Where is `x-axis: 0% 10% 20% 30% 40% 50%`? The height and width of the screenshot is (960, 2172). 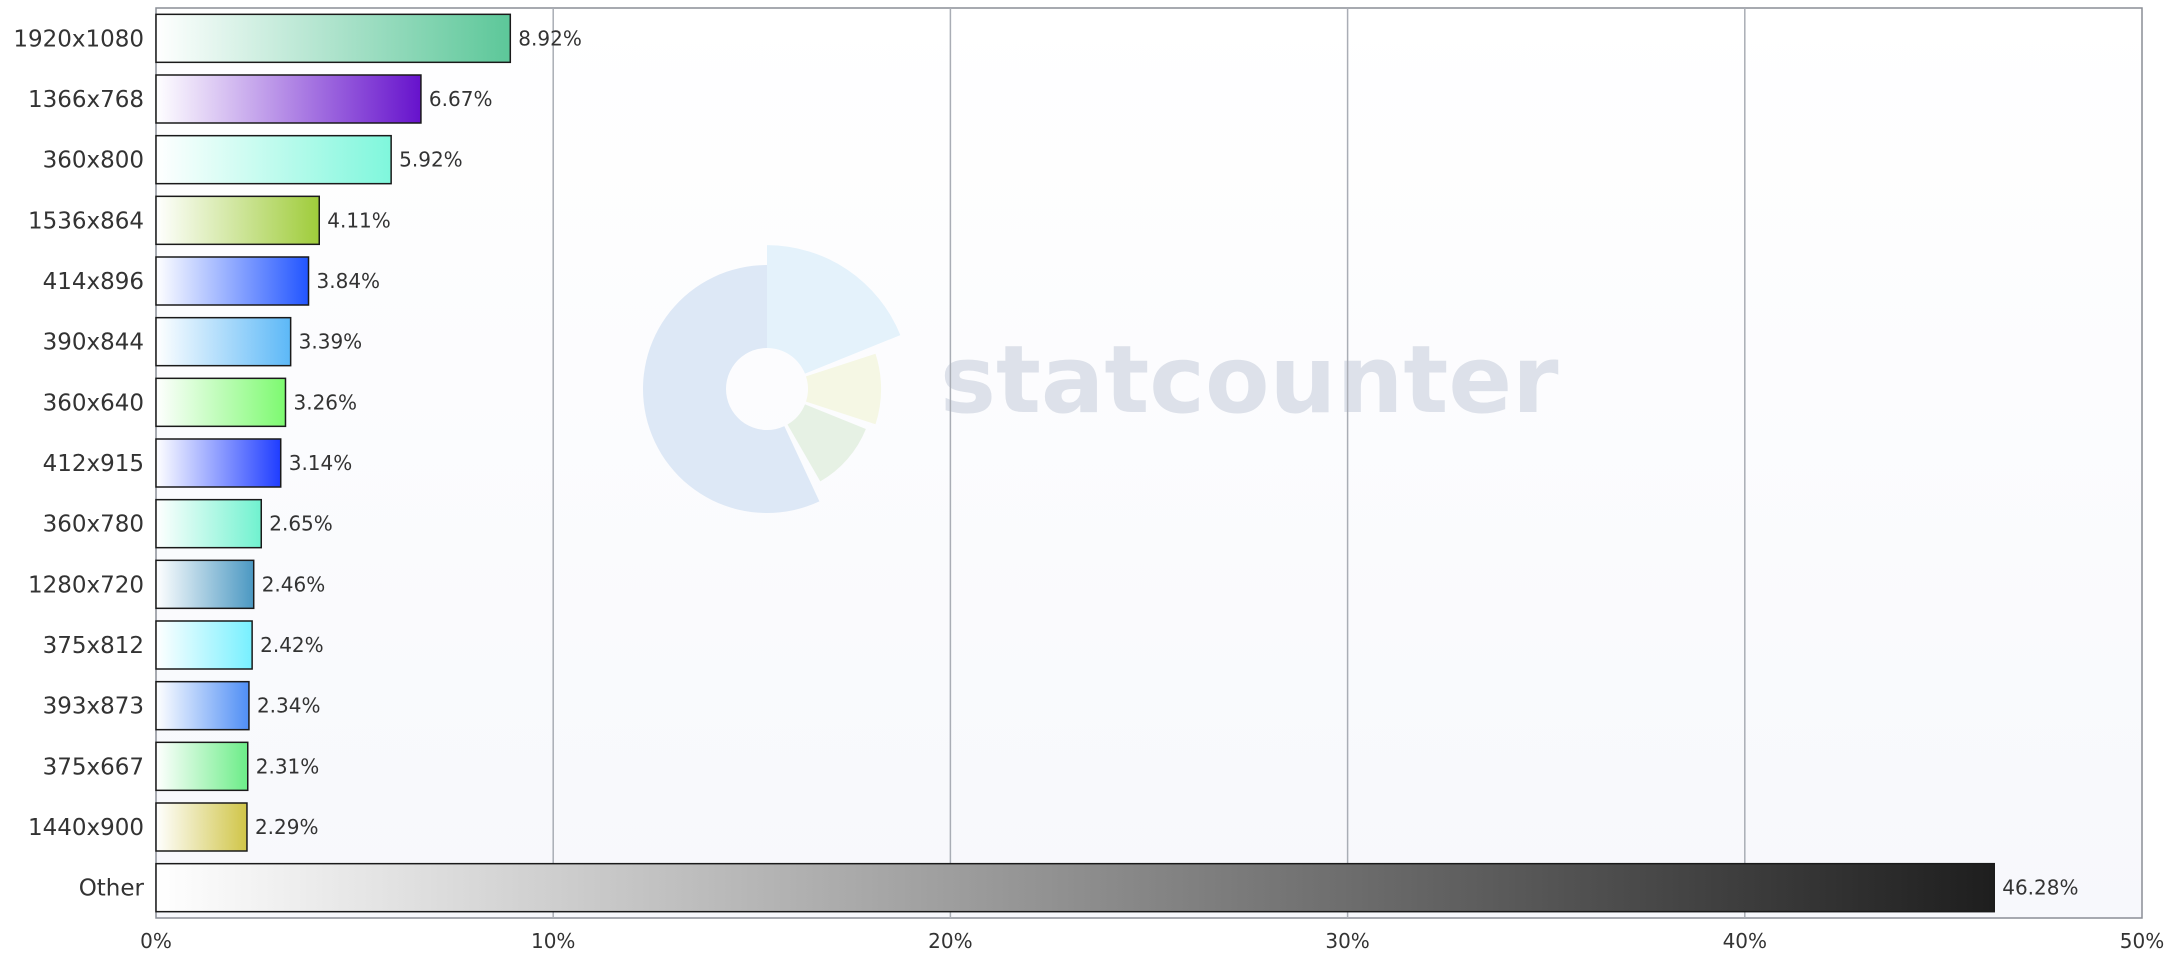 x-axis: 0% 10% 20% 30% 40% 50% is located at coordinates (1152, 941).